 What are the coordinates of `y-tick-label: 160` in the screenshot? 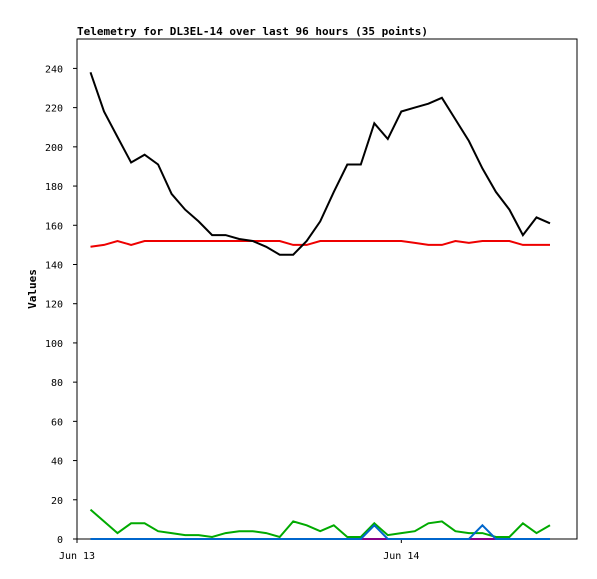 It's located at (54, 226).